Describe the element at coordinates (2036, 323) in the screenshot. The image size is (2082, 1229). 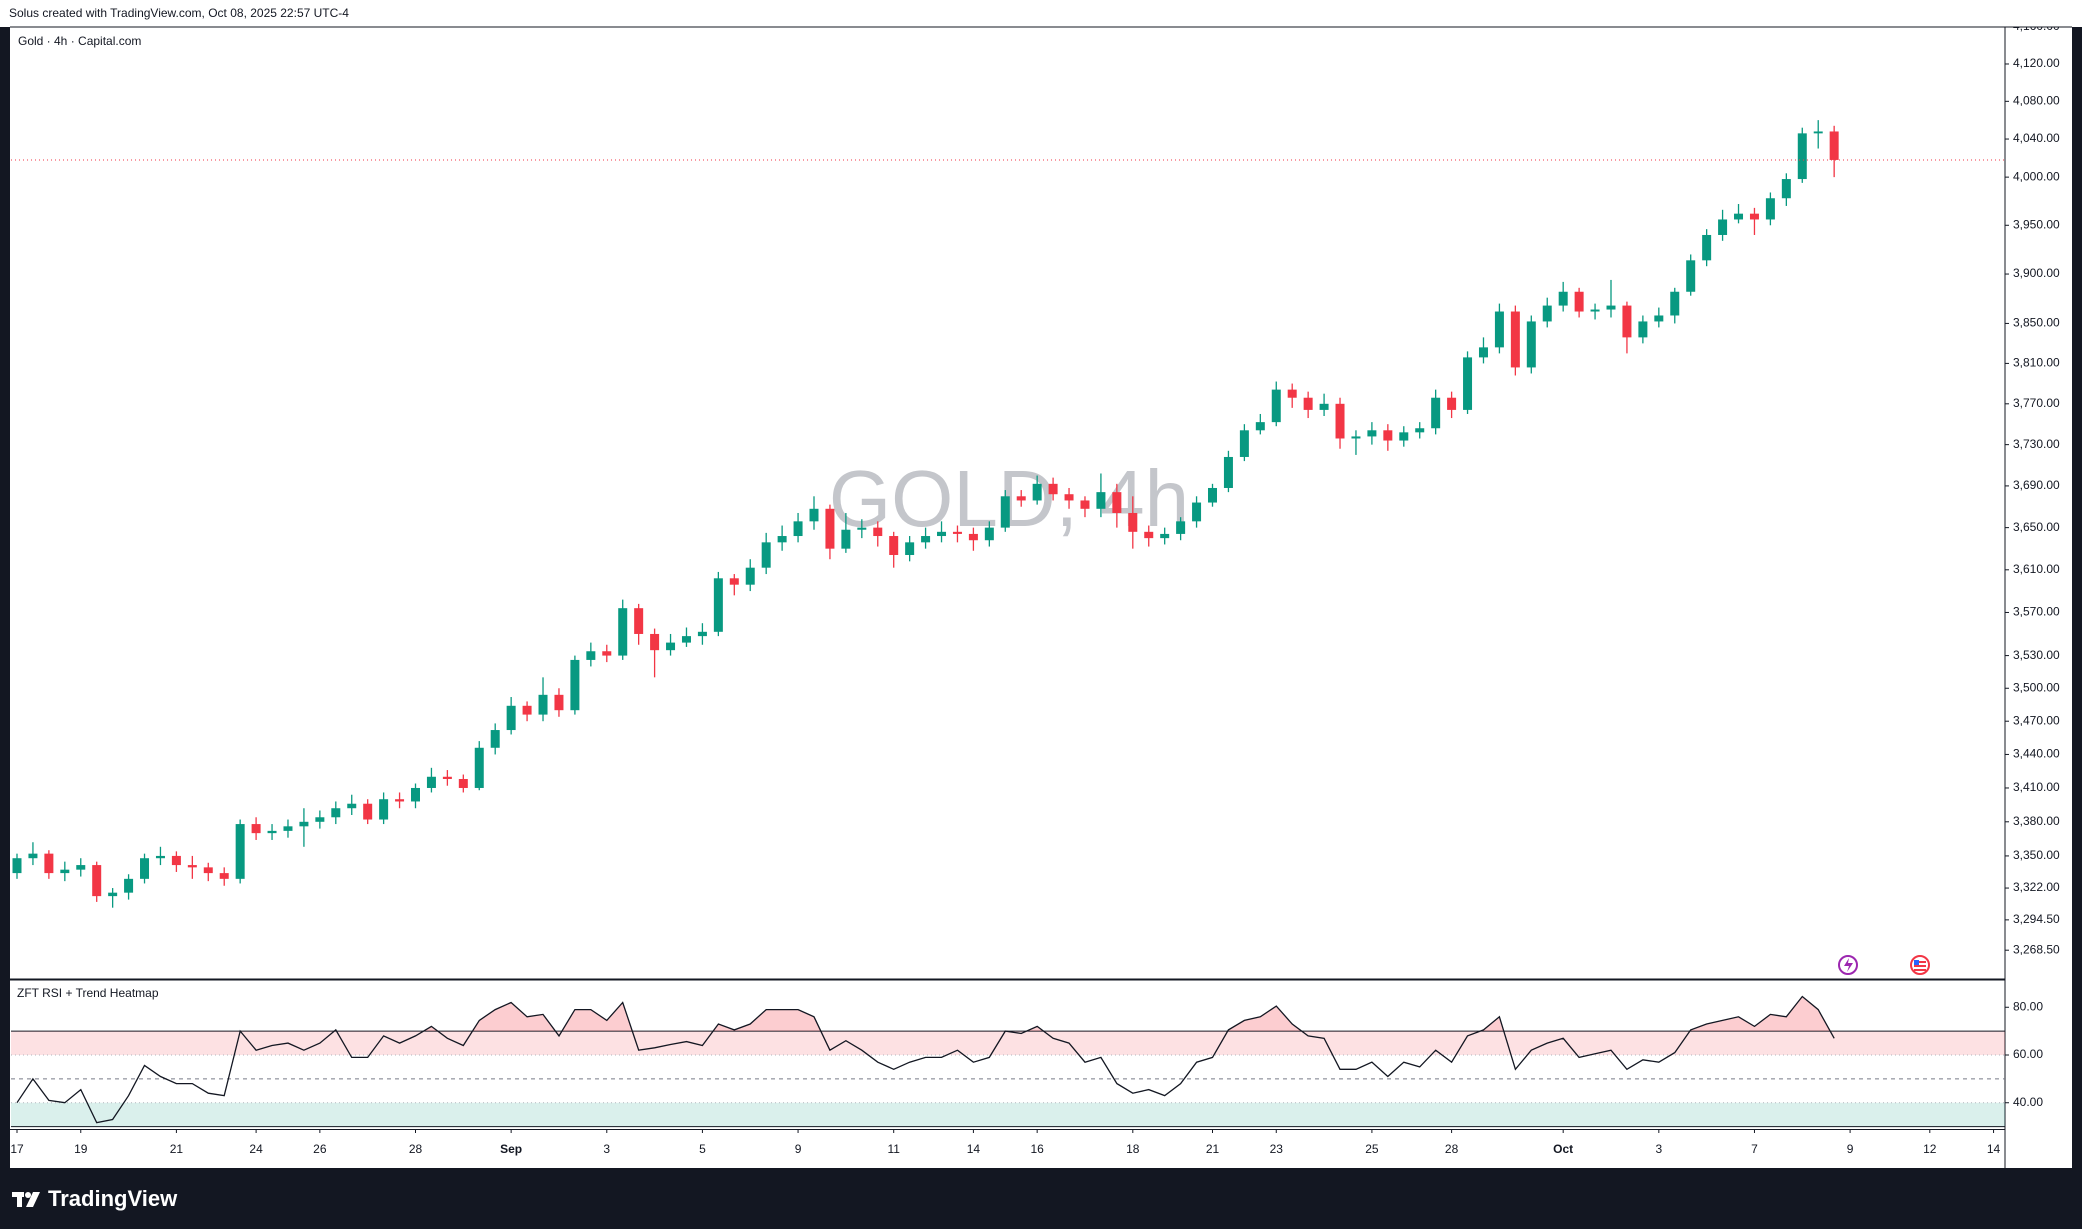
I see `y-tick-label: 3,850.00` at that location.